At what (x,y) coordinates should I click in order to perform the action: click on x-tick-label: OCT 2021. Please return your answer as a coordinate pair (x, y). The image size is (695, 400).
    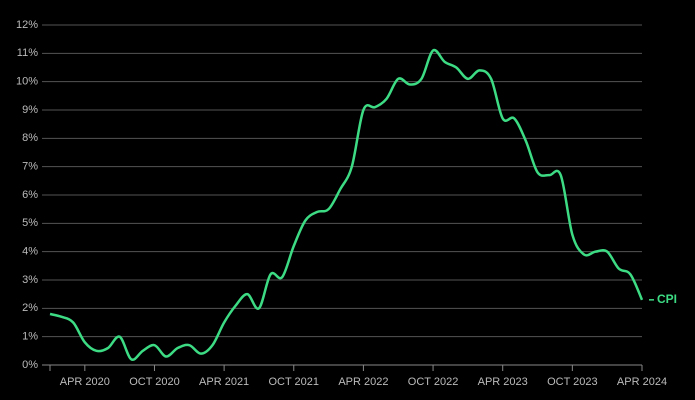
    Looking at the image, I should click on (293, 382).